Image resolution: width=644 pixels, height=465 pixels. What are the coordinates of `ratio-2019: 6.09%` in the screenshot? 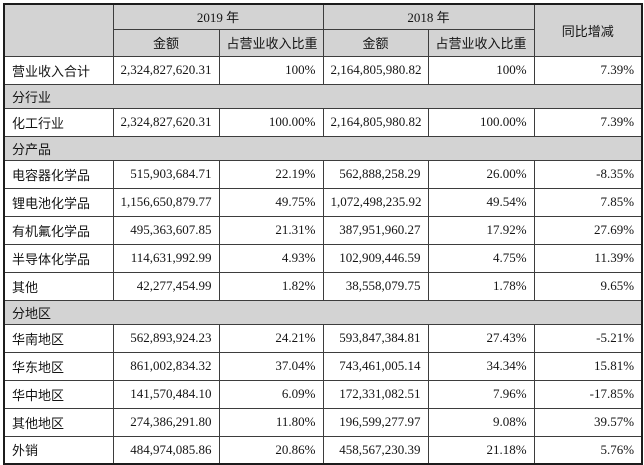 It's located at (271, 394).